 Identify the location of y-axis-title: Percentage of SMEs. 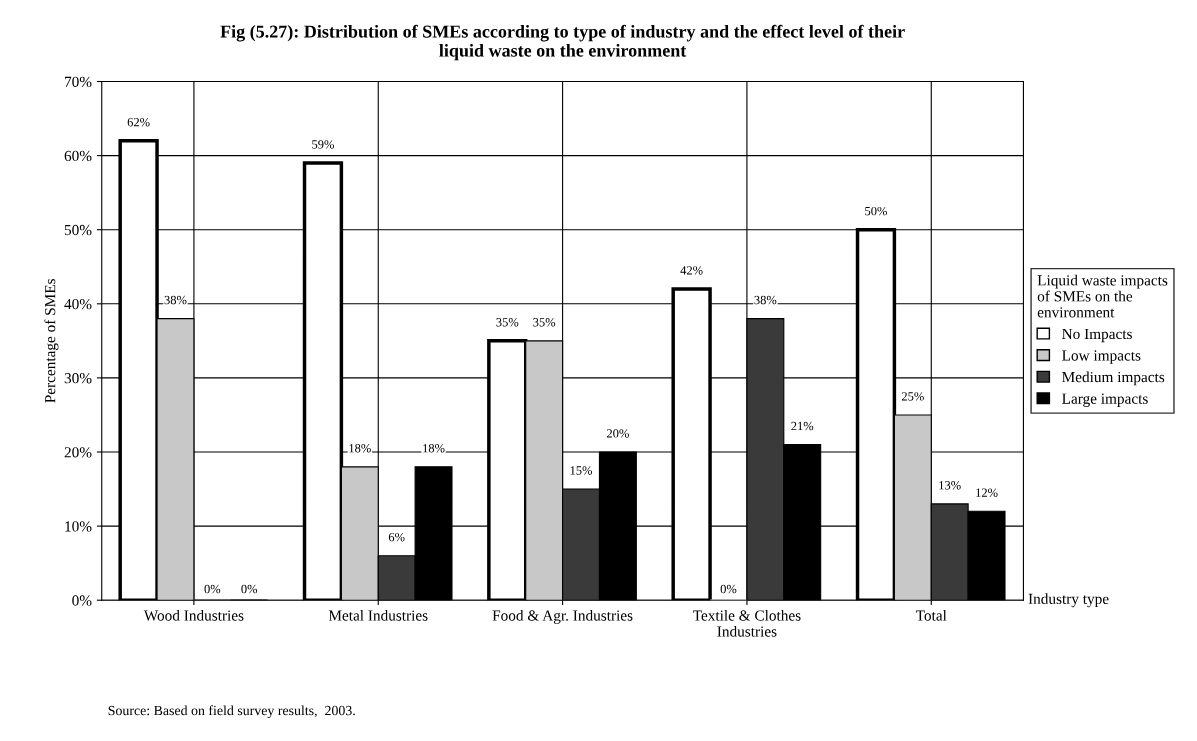
(51, 341).